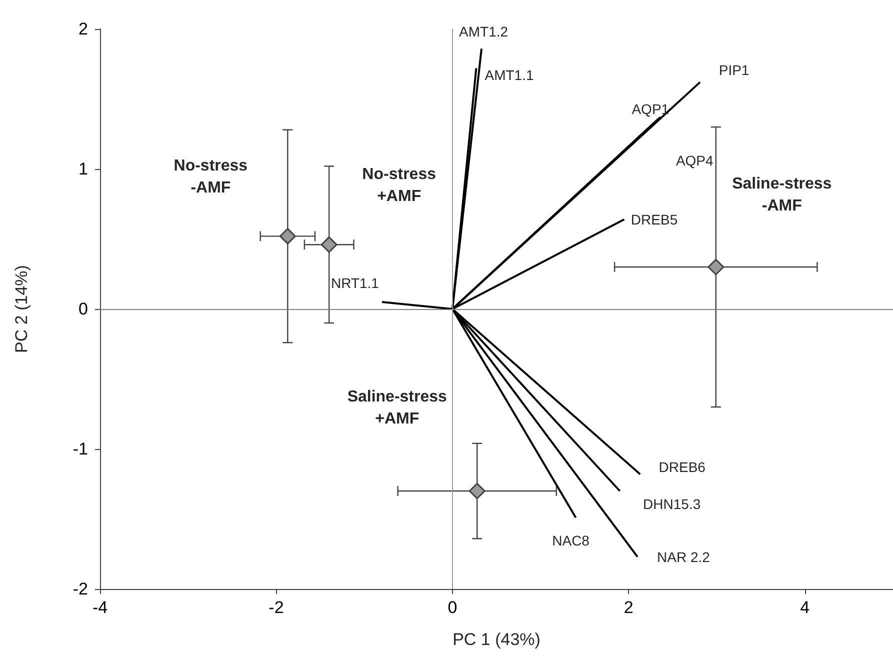 The height and width of the screenshot is (668, 893). I want to click on series-label: AMT1.1, so click(509, 75).